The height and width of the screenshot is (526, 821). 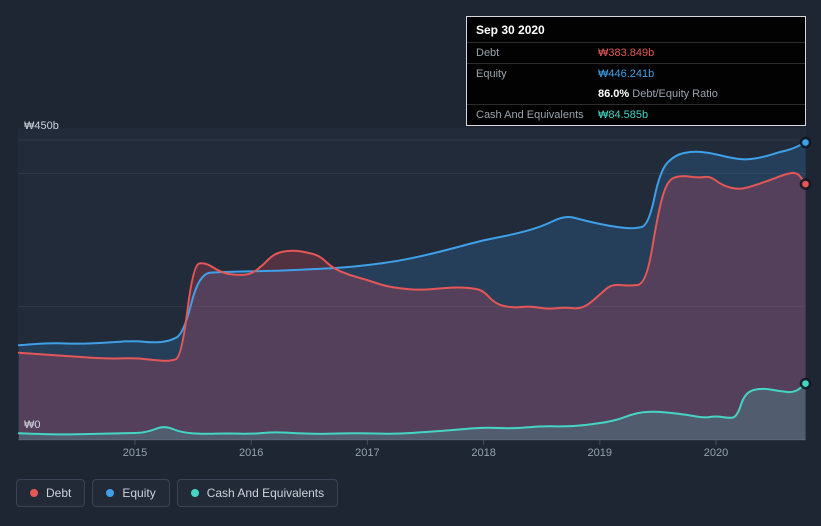 What do you see at coordinates (32, 425) in the screenshot?
I see `y-axis-label-min: ₩0` at bounding box center [32, 425].